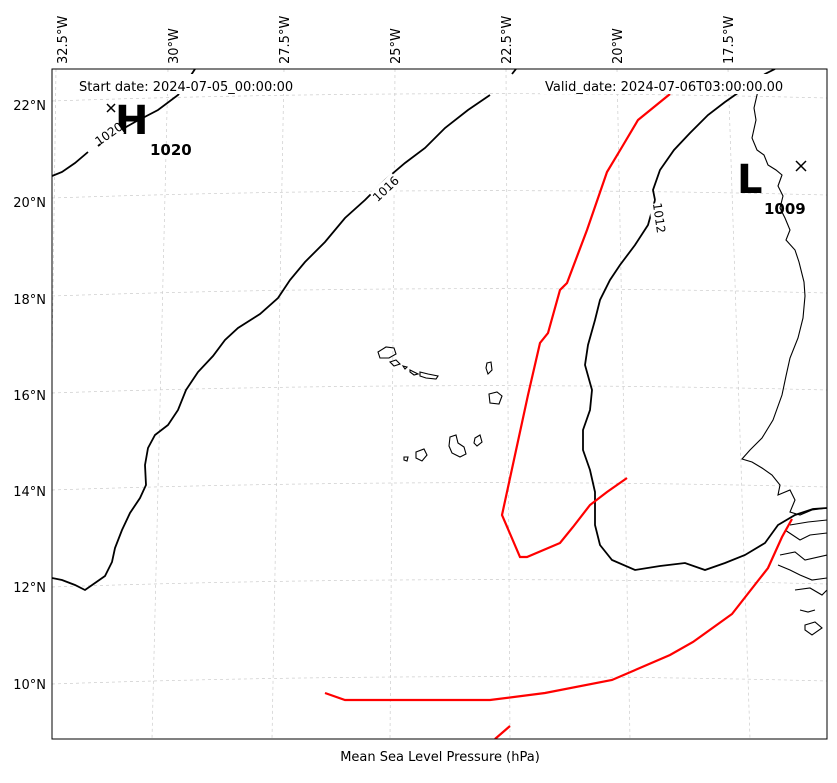 This screenshot has height=783, width=837. What do you see at coordinates (739, 404) in the screenshot?
I see `meridian-17-5w` at bounding box center [739, 404].